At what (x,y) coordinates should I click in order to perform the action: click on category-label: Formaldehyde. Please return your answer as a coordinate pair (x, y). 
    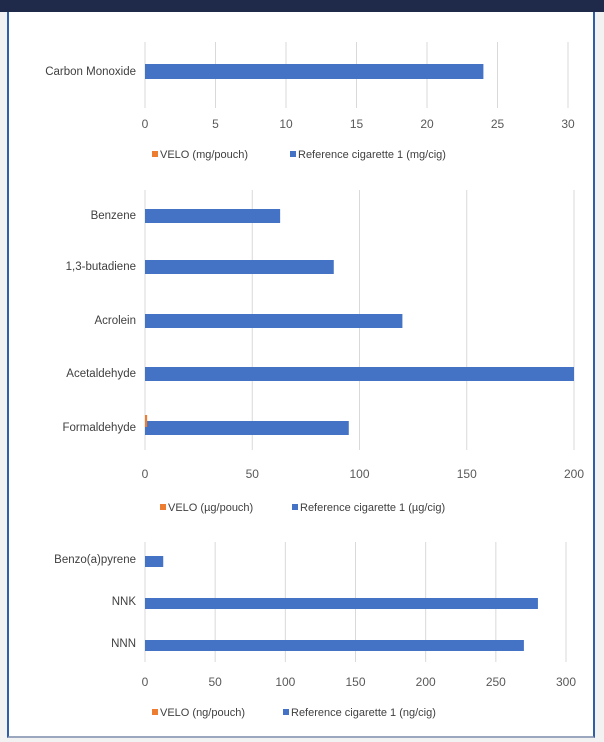
    Looking at the image, I should click on (99, 428).